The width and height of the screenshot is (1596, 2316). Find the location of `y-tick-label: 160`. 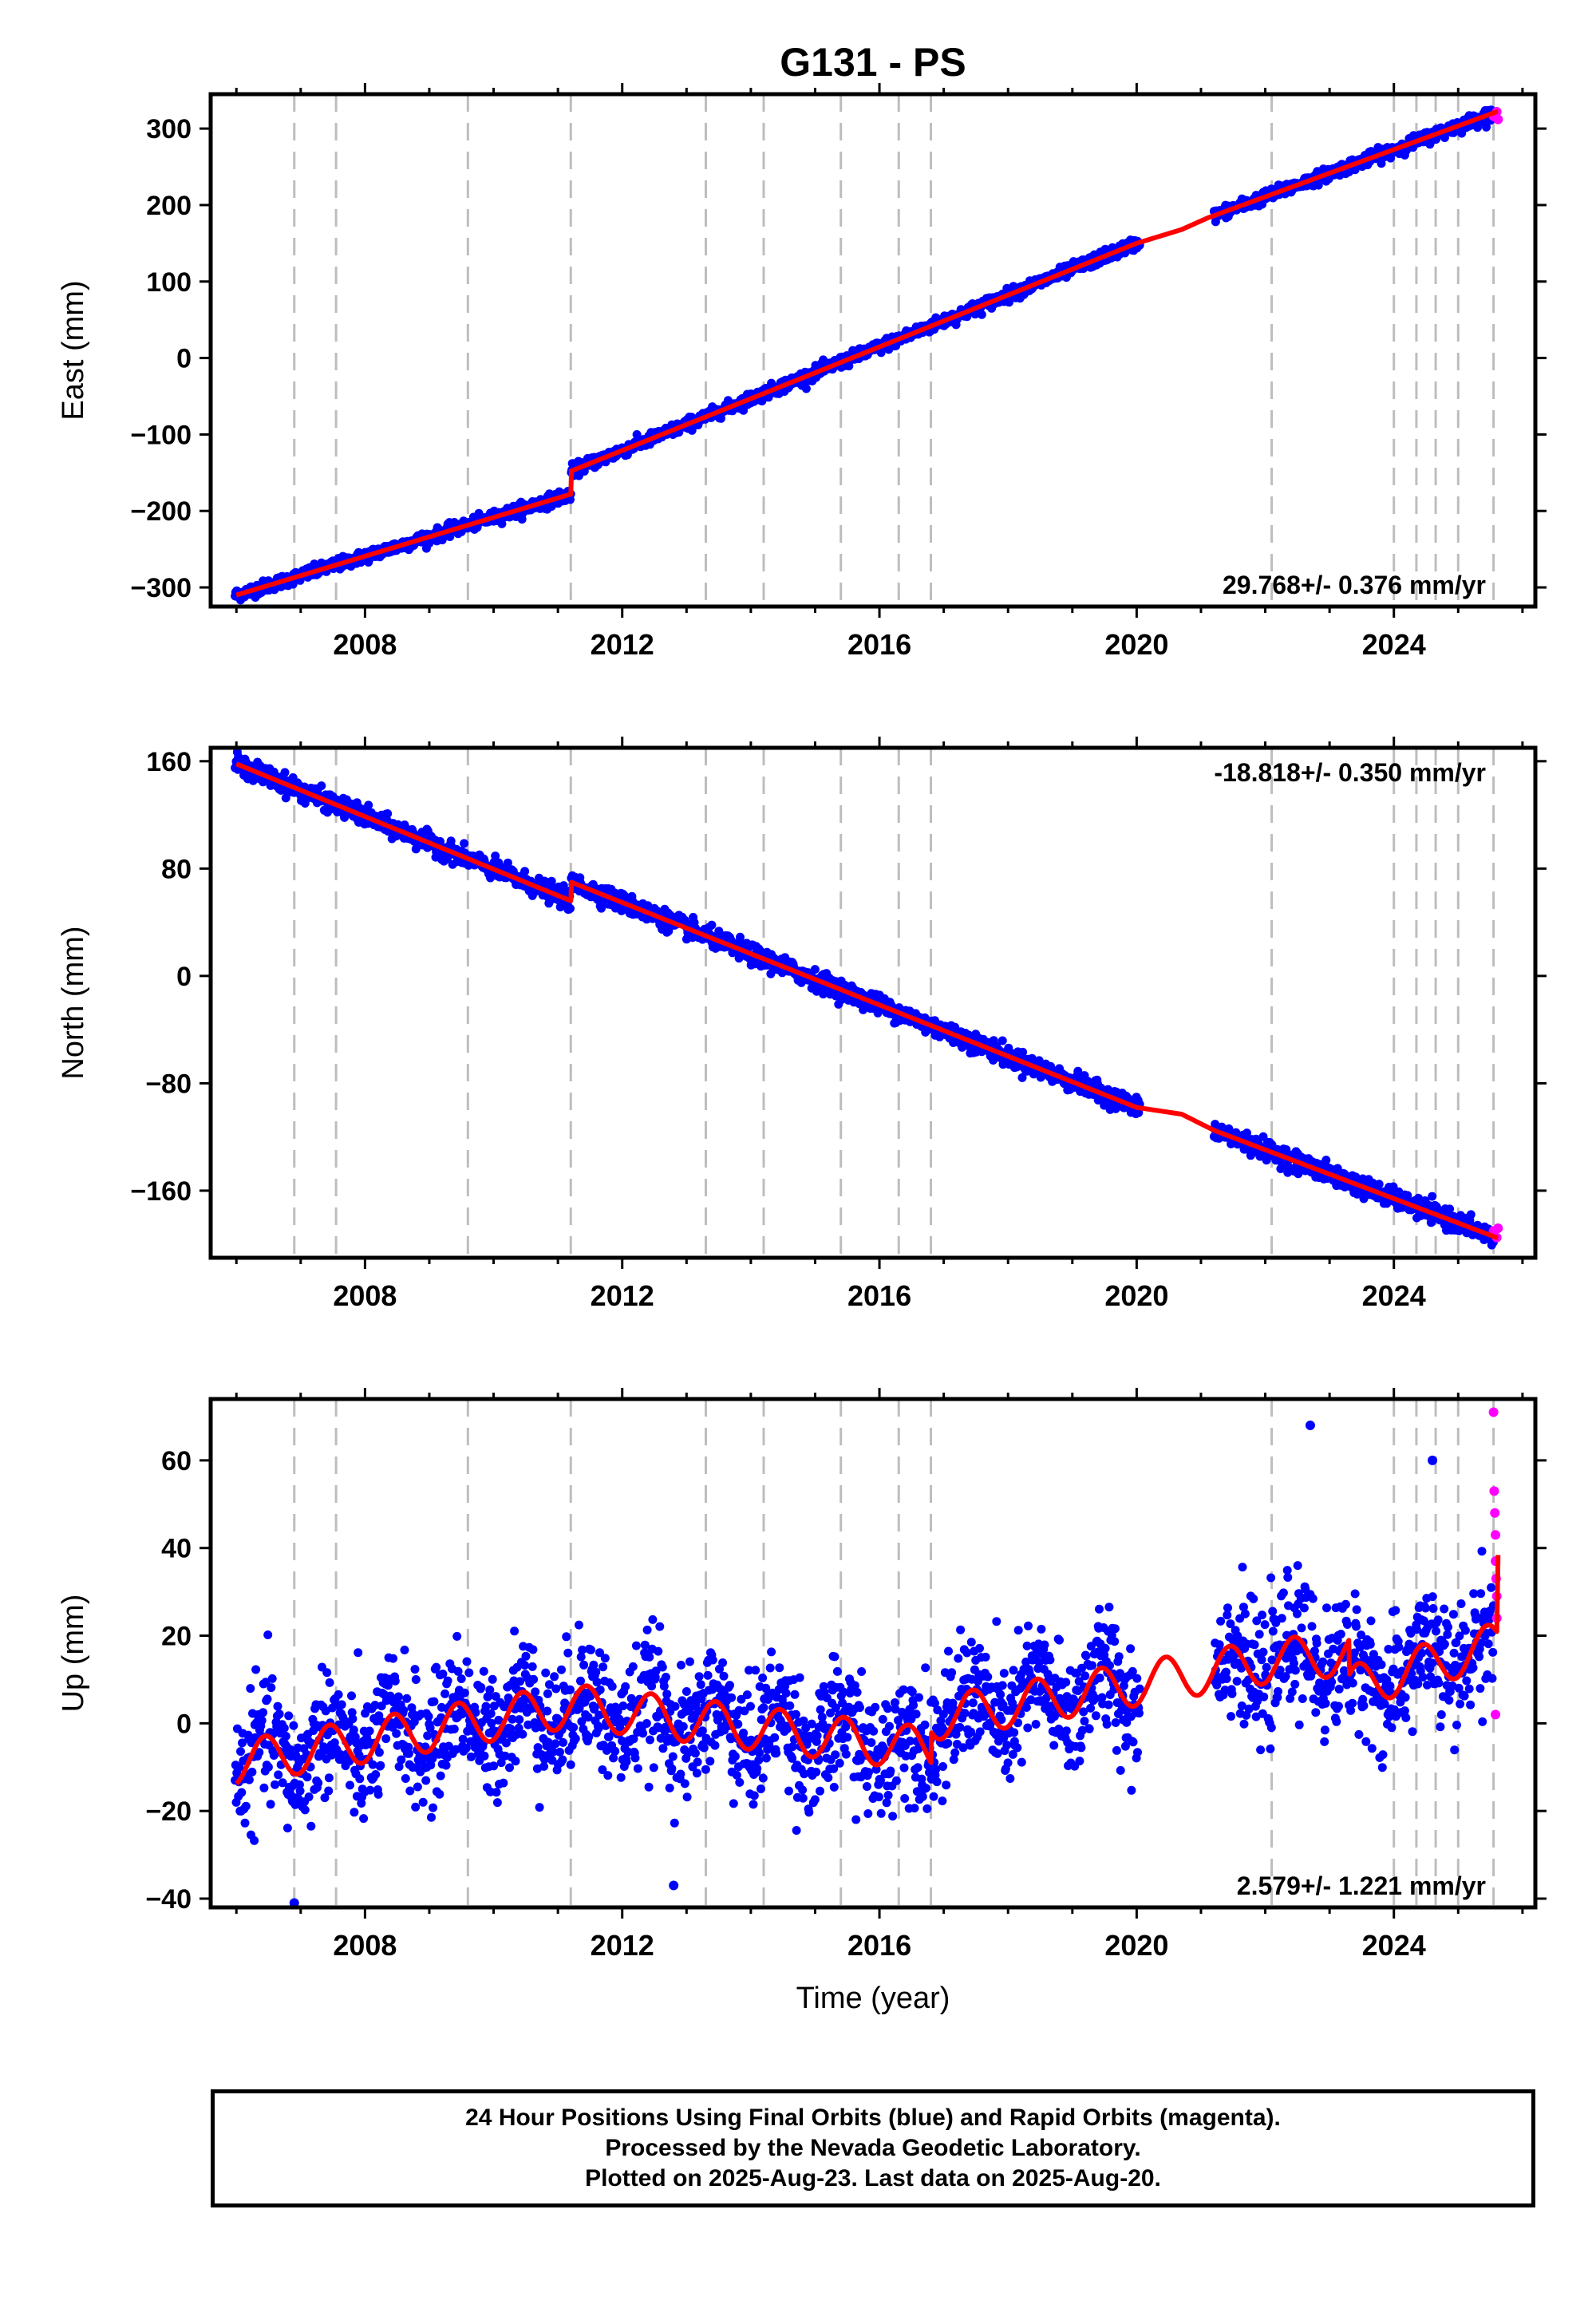

y-tick-label: 160 is located at coordinates (169, 762).